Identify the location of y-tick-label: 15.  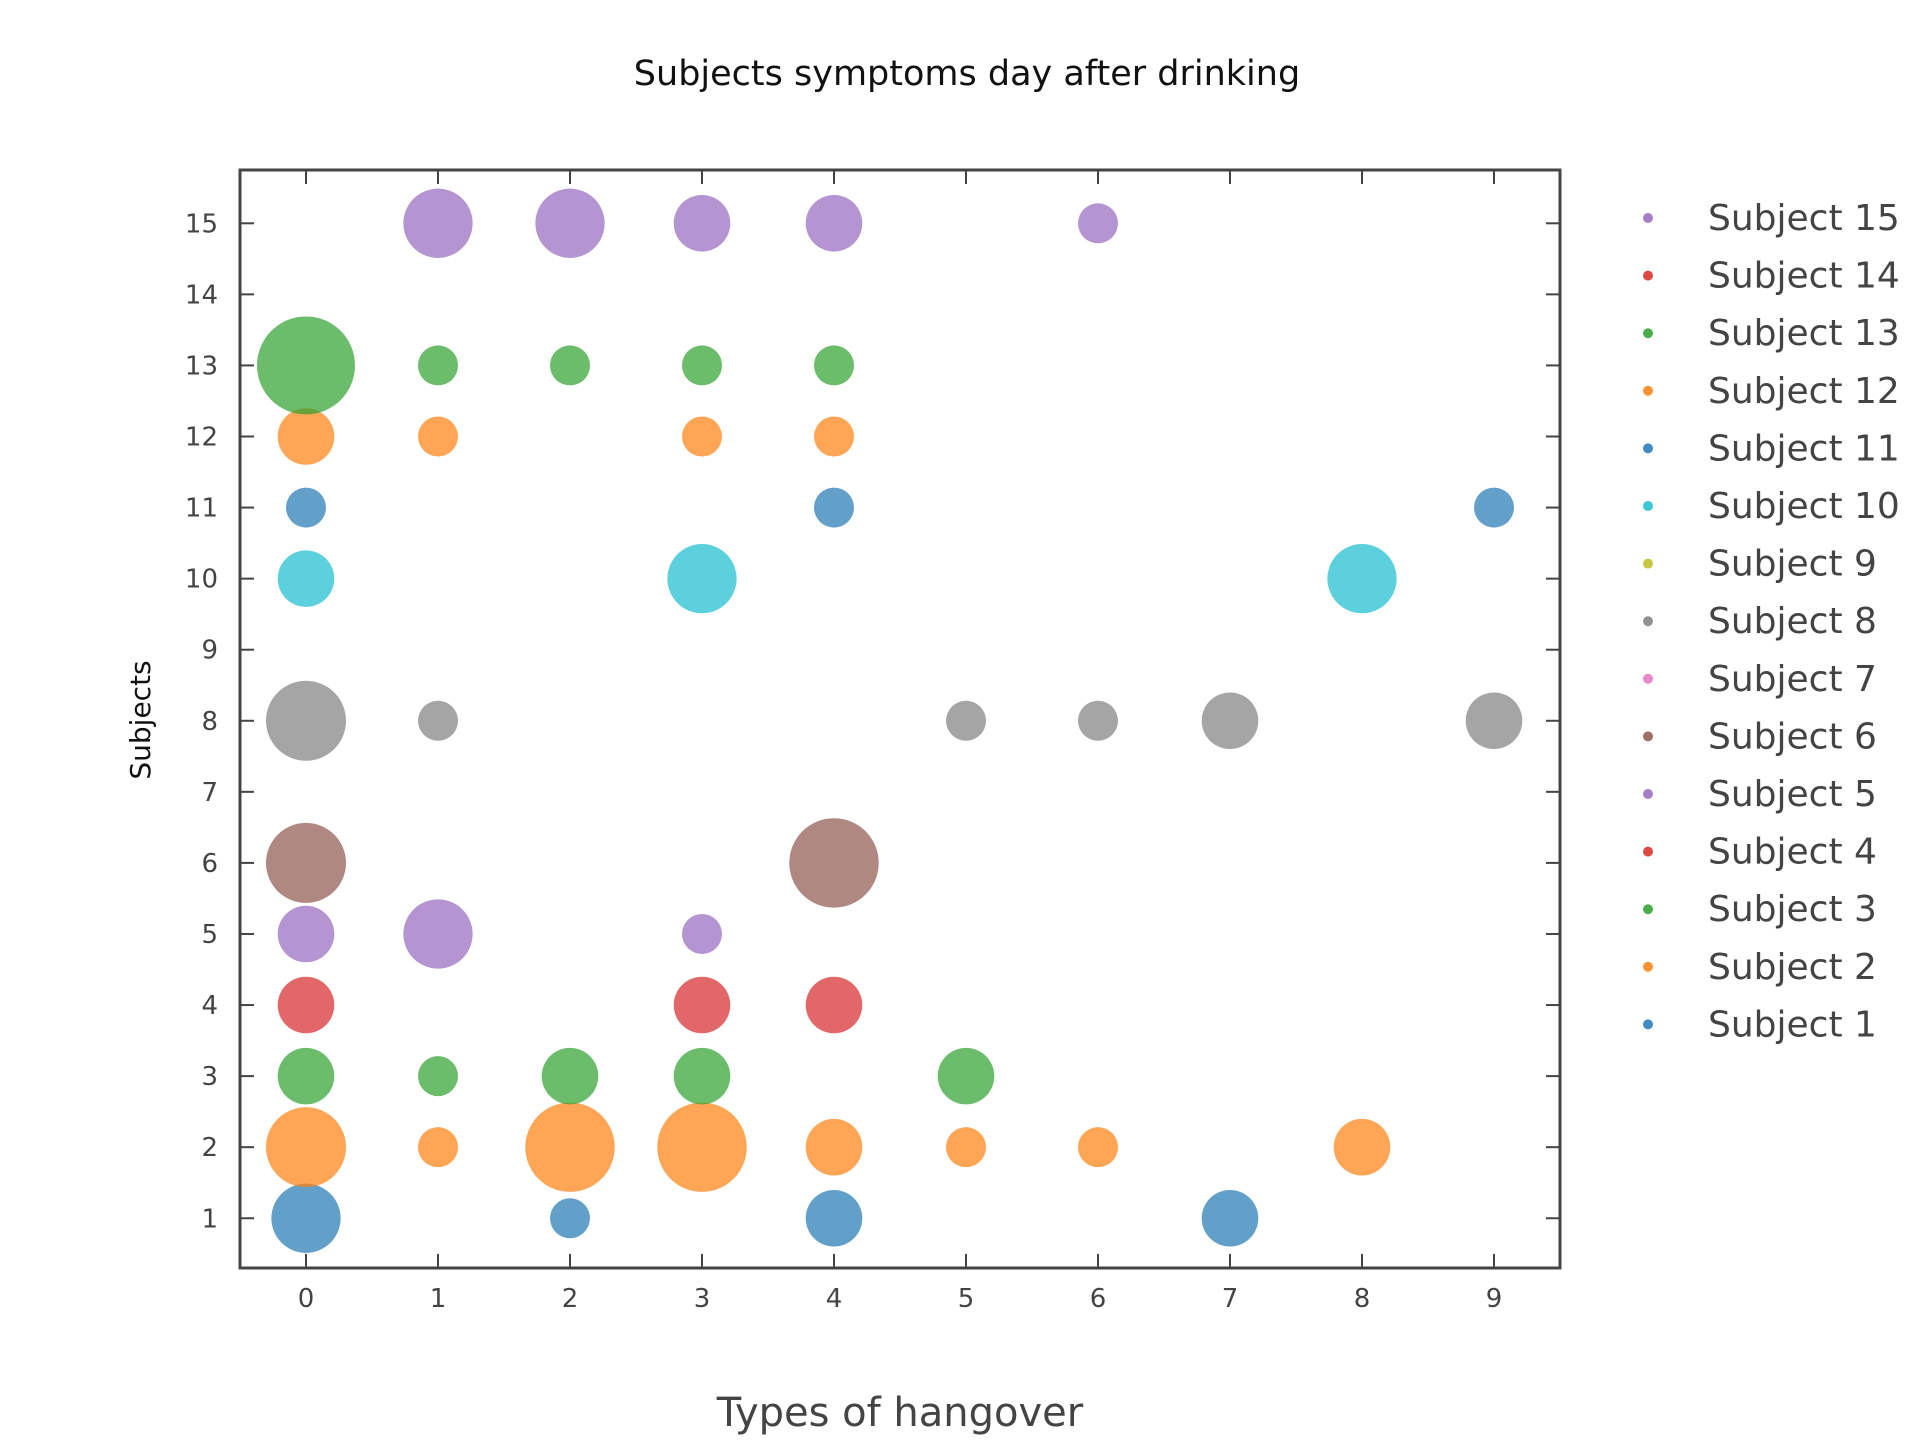
(201, 224).